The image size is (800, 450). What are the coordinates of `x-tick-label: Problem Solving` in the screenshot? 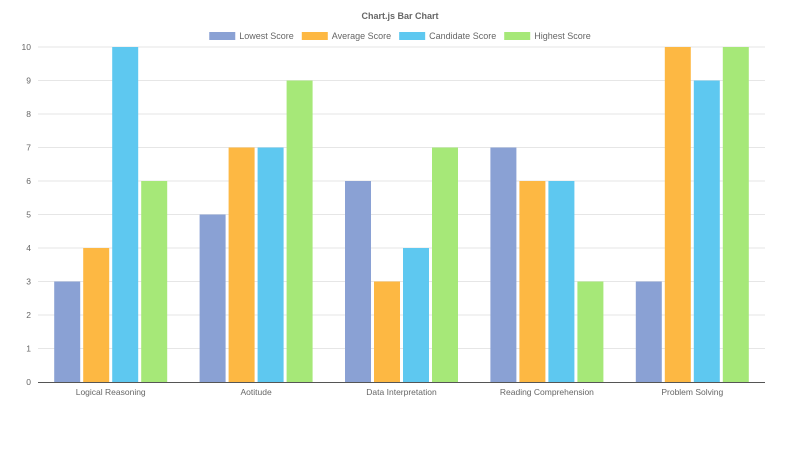 It's located at (692, 392).